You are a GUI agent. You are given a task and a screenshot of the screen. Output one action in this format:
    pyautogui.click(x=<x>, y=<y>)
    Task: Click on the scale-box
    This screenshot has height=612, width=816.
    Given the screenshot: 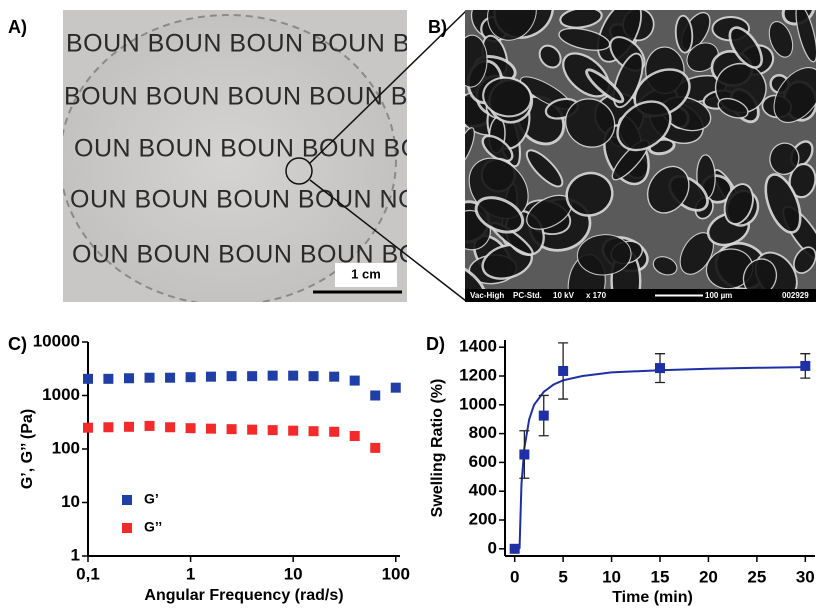 What is the action you would take?
    pyautogui.click(x=366, y=275)
    